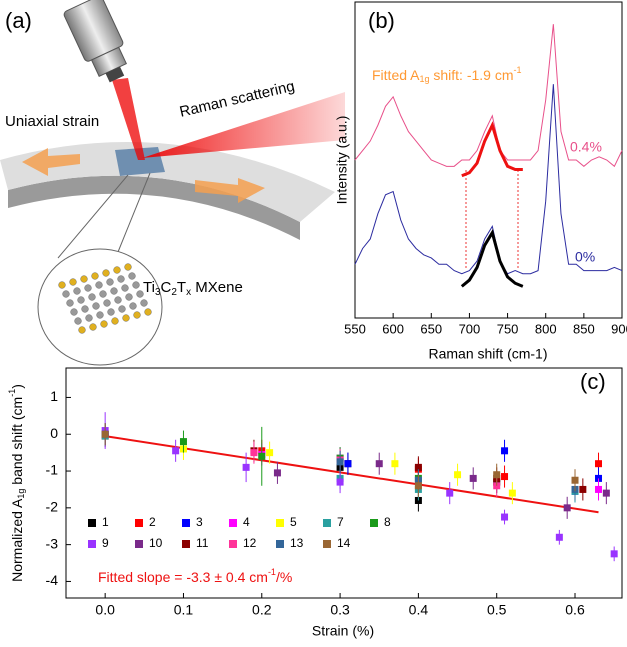 This screenshot has width=627, height=647. Describe the element at coordinates (184, 610) in the screenshot. I see `x-tick-label: 0.1` at that location.